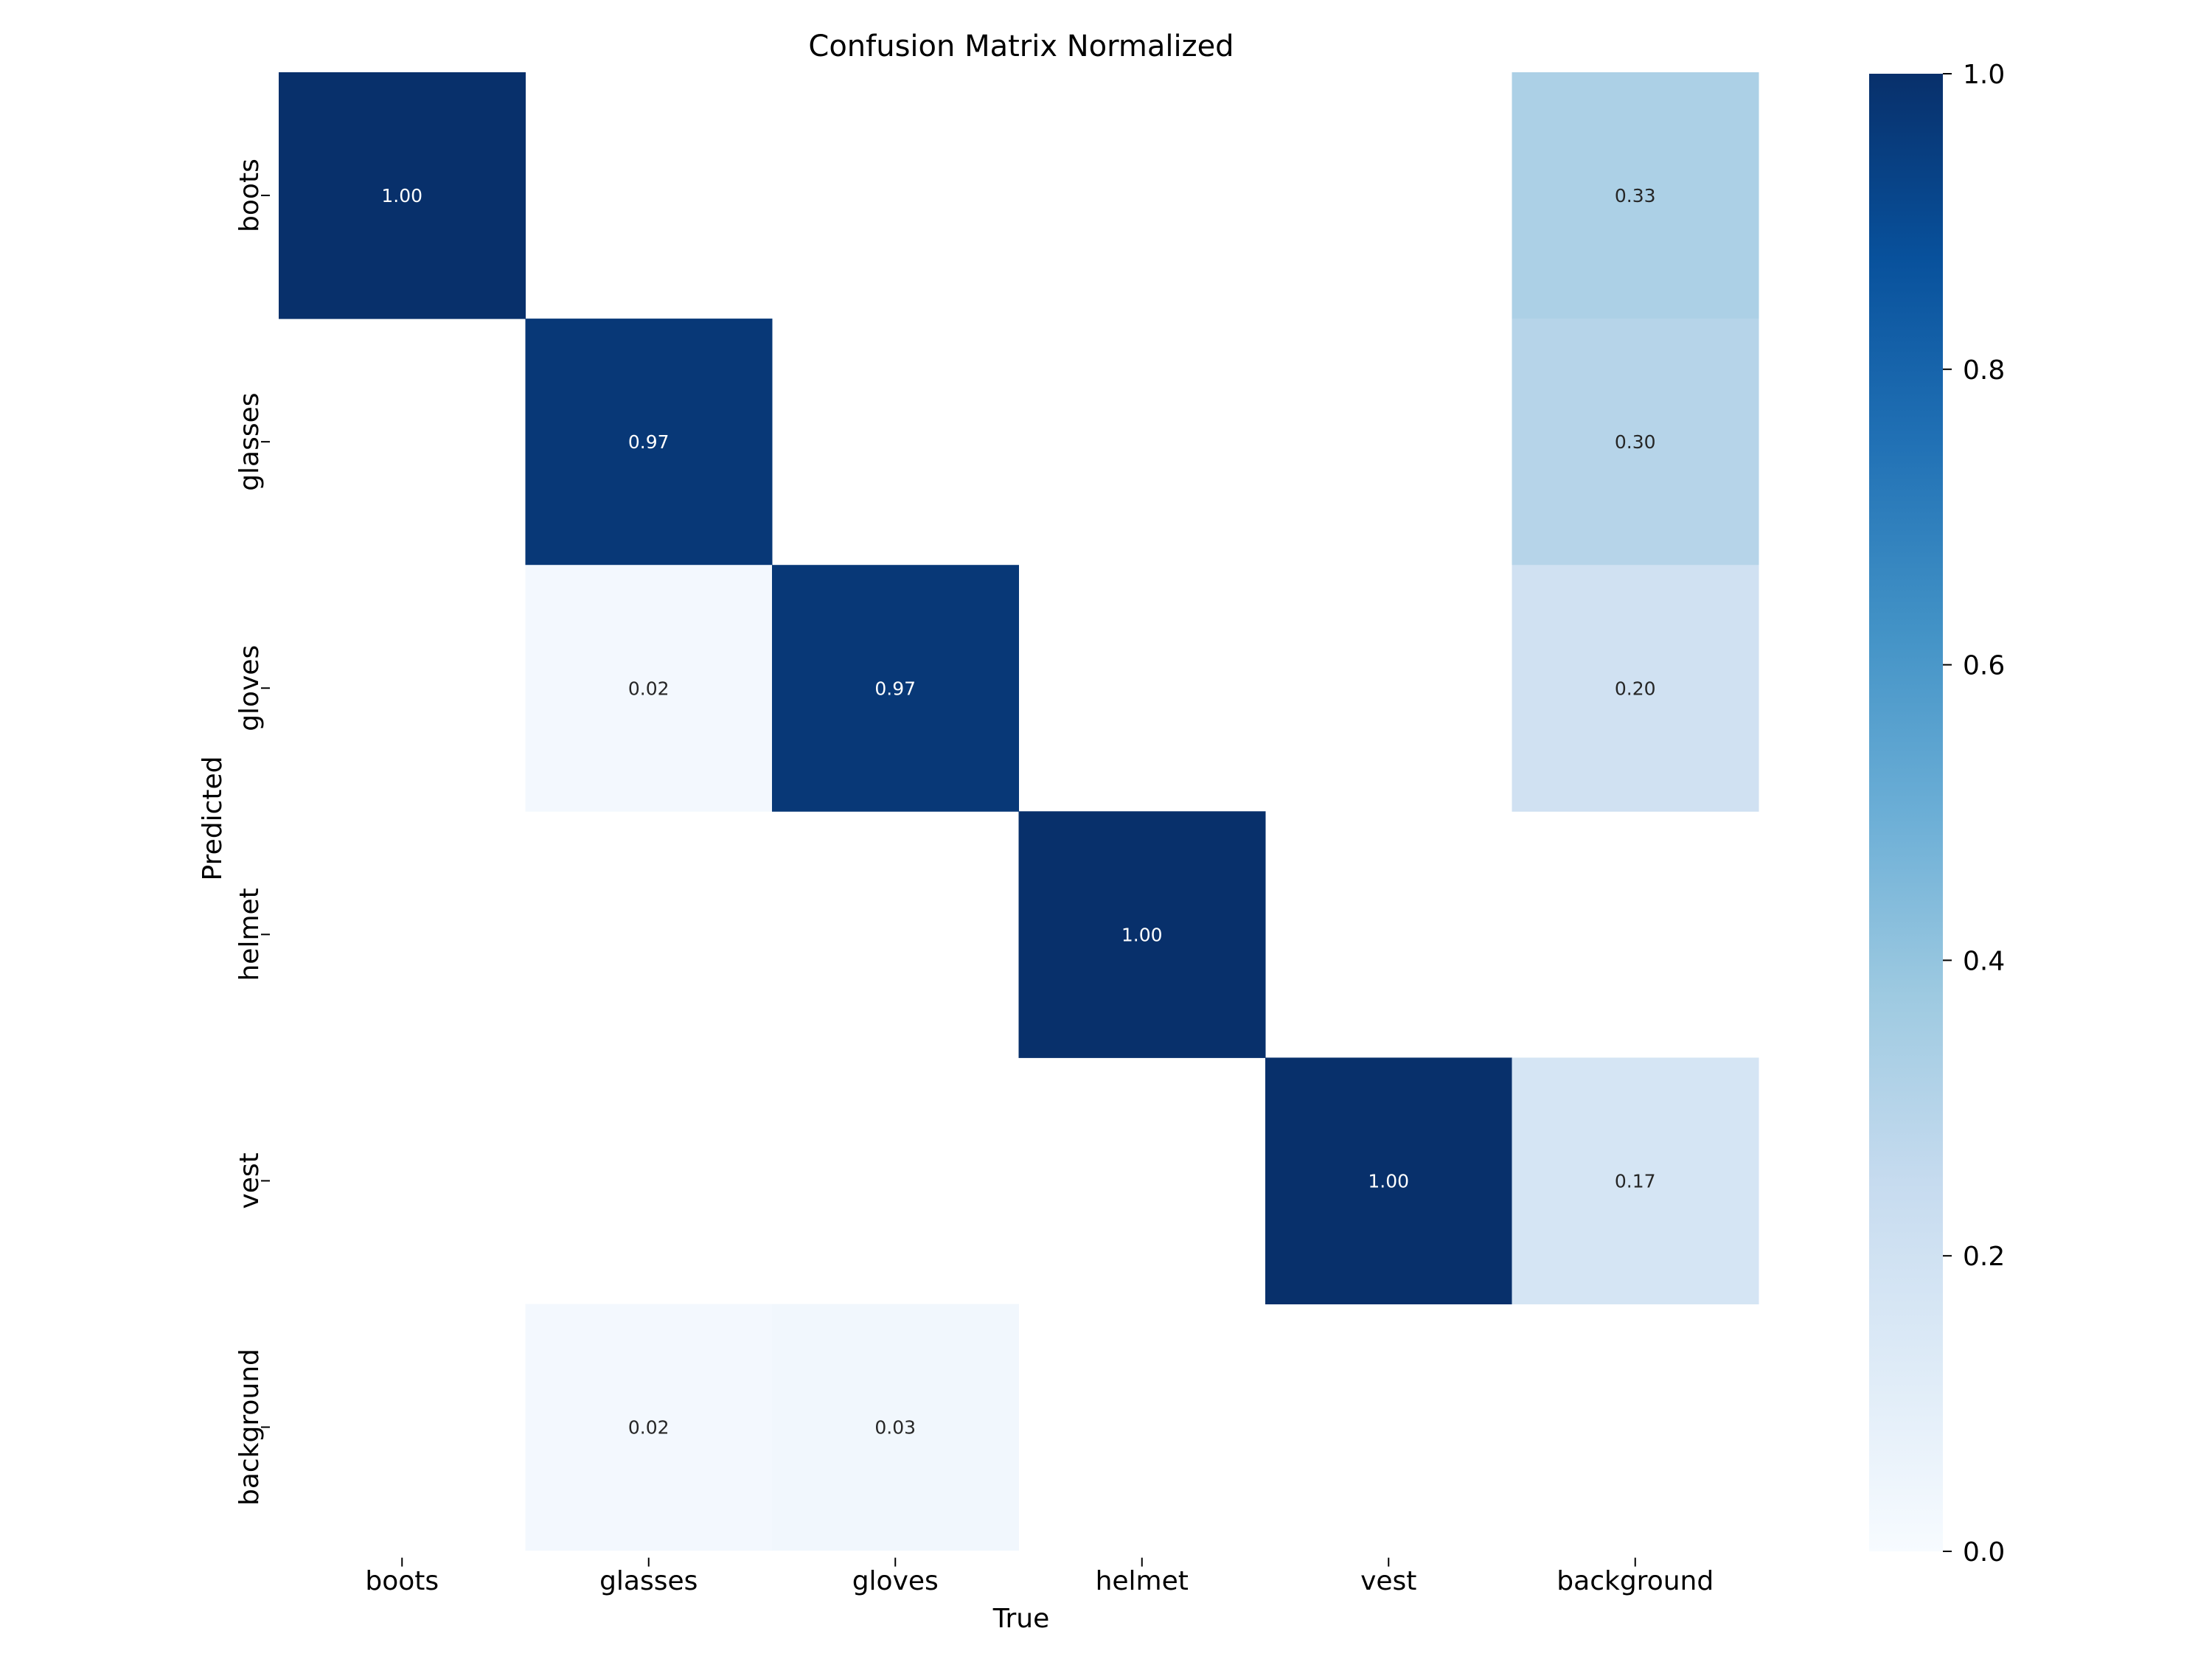 This screenshot has height=1659, width=2212. What do you see at coordinates (1984, 1552) in the screenshot?
I see `colorbar-tick-label: 0.0` at bounding box center [1984, 1552].